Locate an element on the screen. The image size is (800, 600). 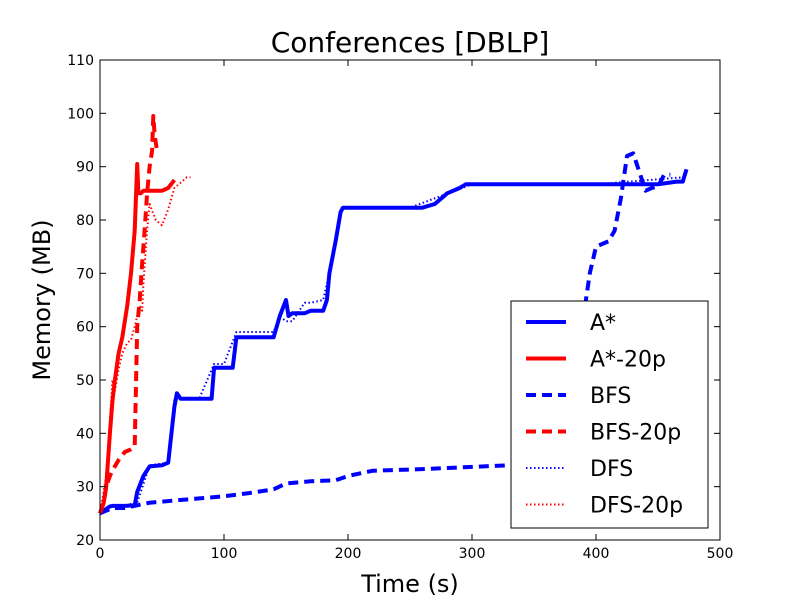
y-tick-label: 70 is located at coordinates (85, 274).